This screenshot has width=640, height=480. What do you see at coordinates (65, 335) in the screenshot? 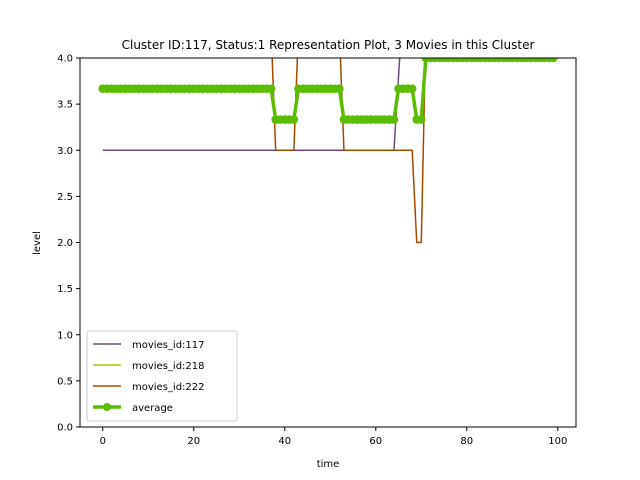
I see `y-tick-label: 1.0` at bounding box center [65, 335].